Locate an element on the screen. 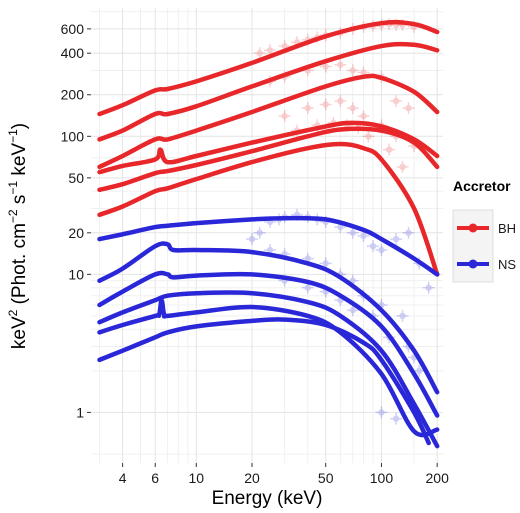 Image resolution: width=520 pixels, height=513 pixels. y-tick-label: 100 is located at coordinates (73, 136).